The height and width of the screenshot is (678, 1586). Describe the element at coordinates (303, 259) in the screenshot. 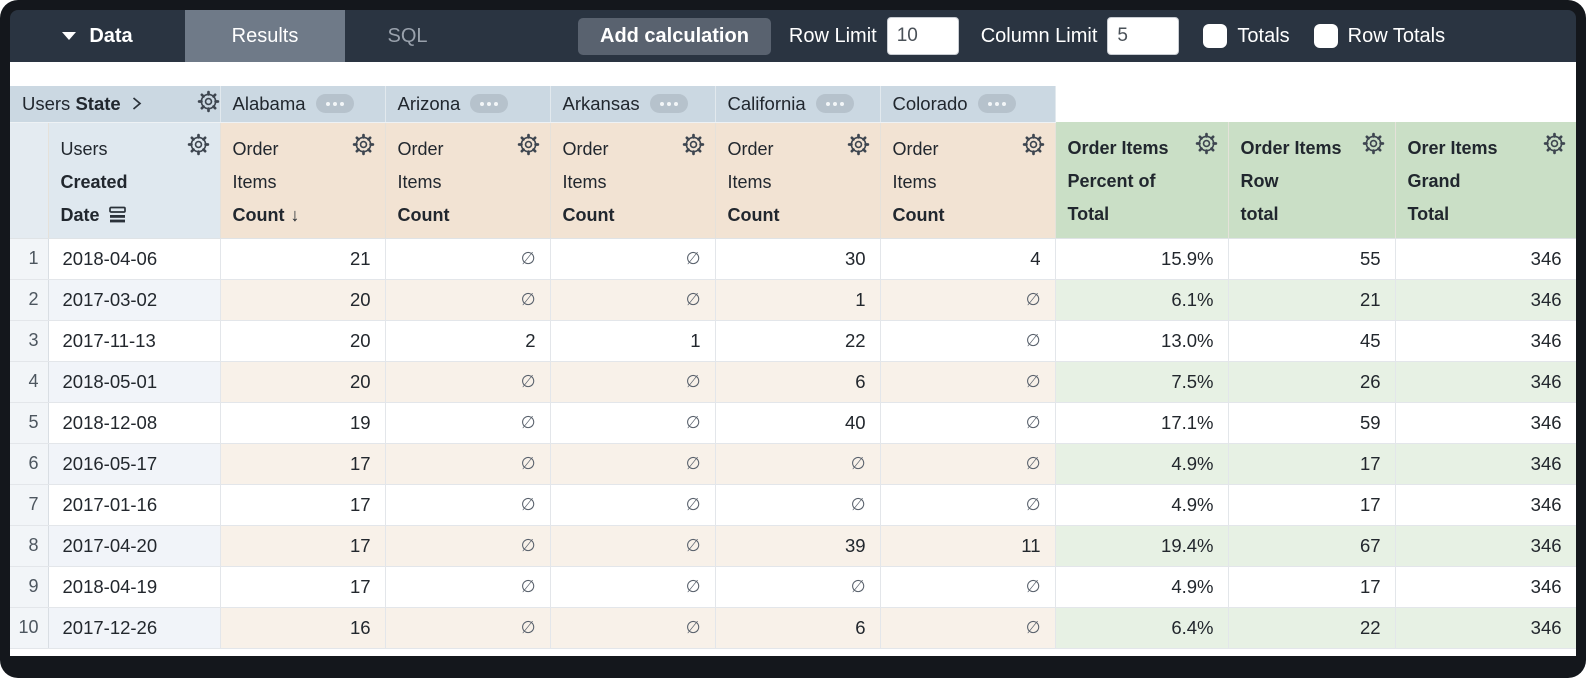

I see `value-cell: 21` at that location.